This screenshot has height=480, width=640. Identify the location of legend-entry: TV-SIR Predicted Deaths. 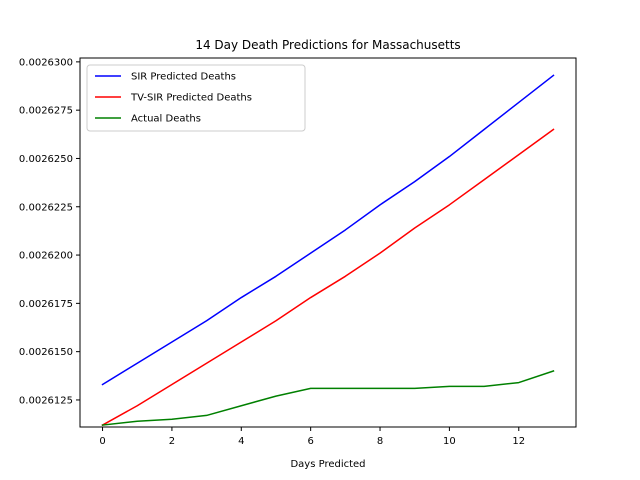
(191, 98).